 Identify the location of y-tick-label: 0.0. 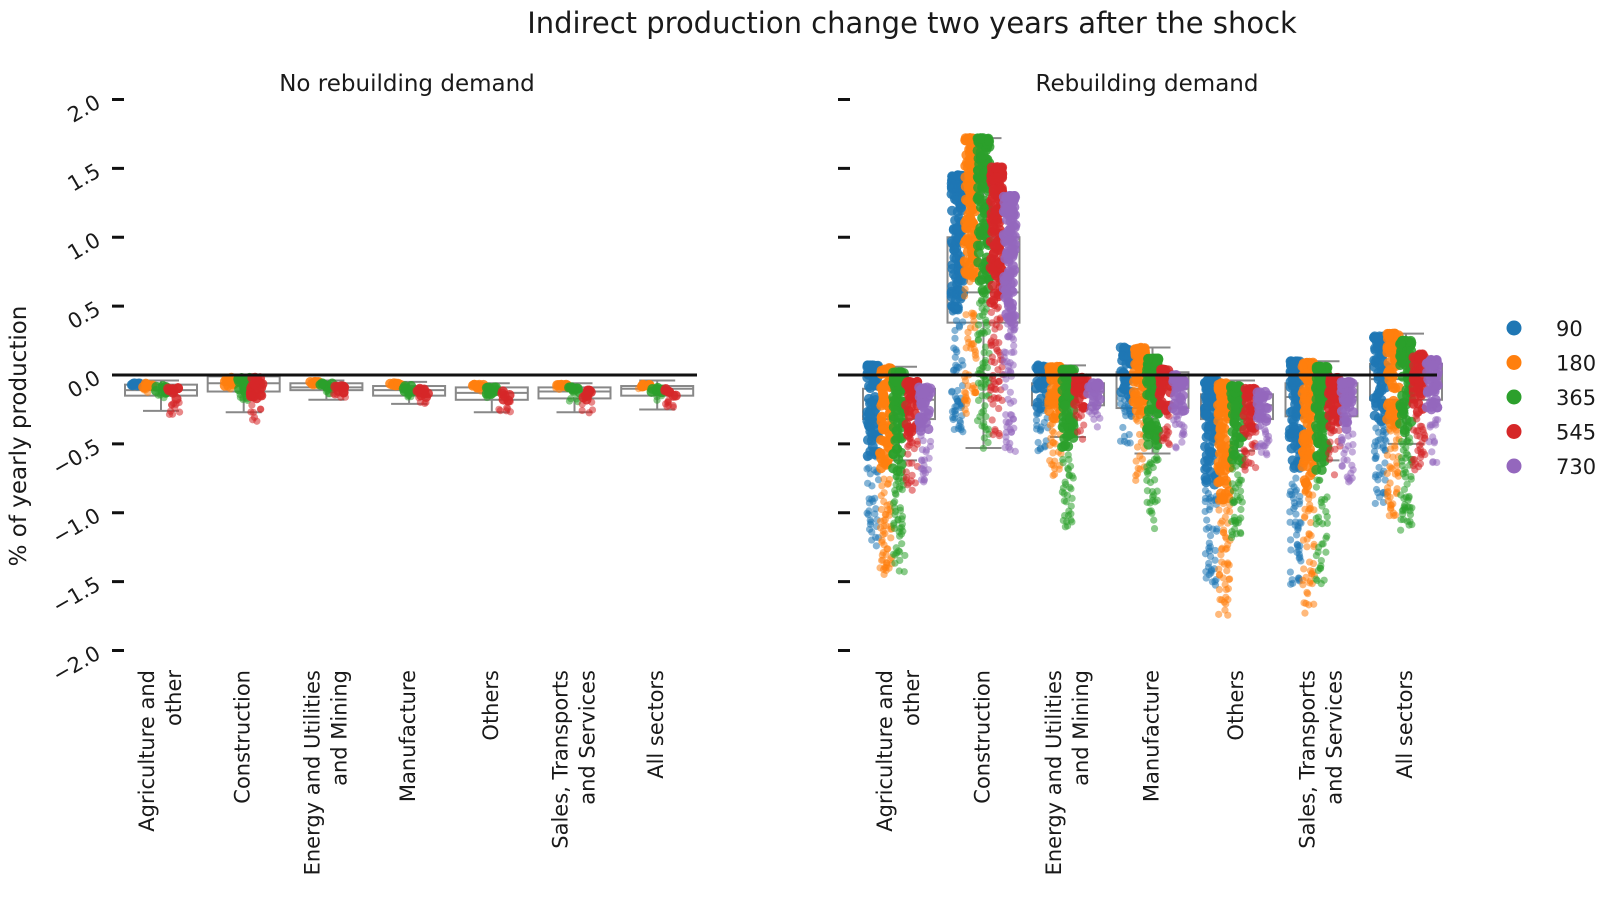
(84, 383).